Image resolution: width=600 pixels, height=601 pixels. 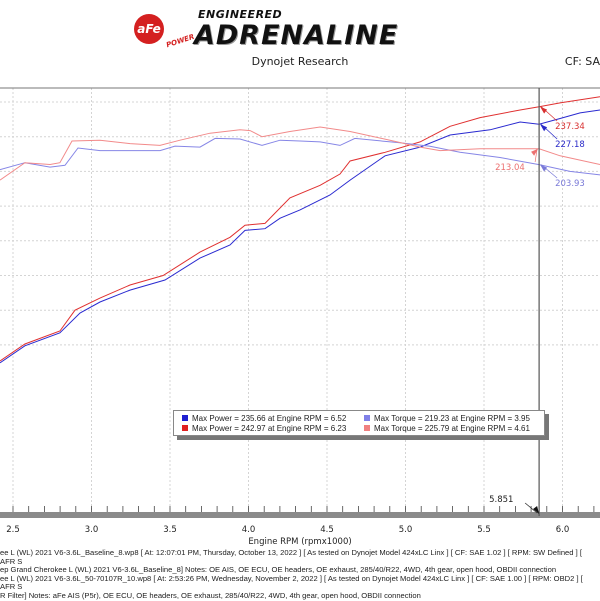 I want to click on legend-text: Max Power = 235.66 at Engine RPM = 6.52, so click(x=269, y=418).